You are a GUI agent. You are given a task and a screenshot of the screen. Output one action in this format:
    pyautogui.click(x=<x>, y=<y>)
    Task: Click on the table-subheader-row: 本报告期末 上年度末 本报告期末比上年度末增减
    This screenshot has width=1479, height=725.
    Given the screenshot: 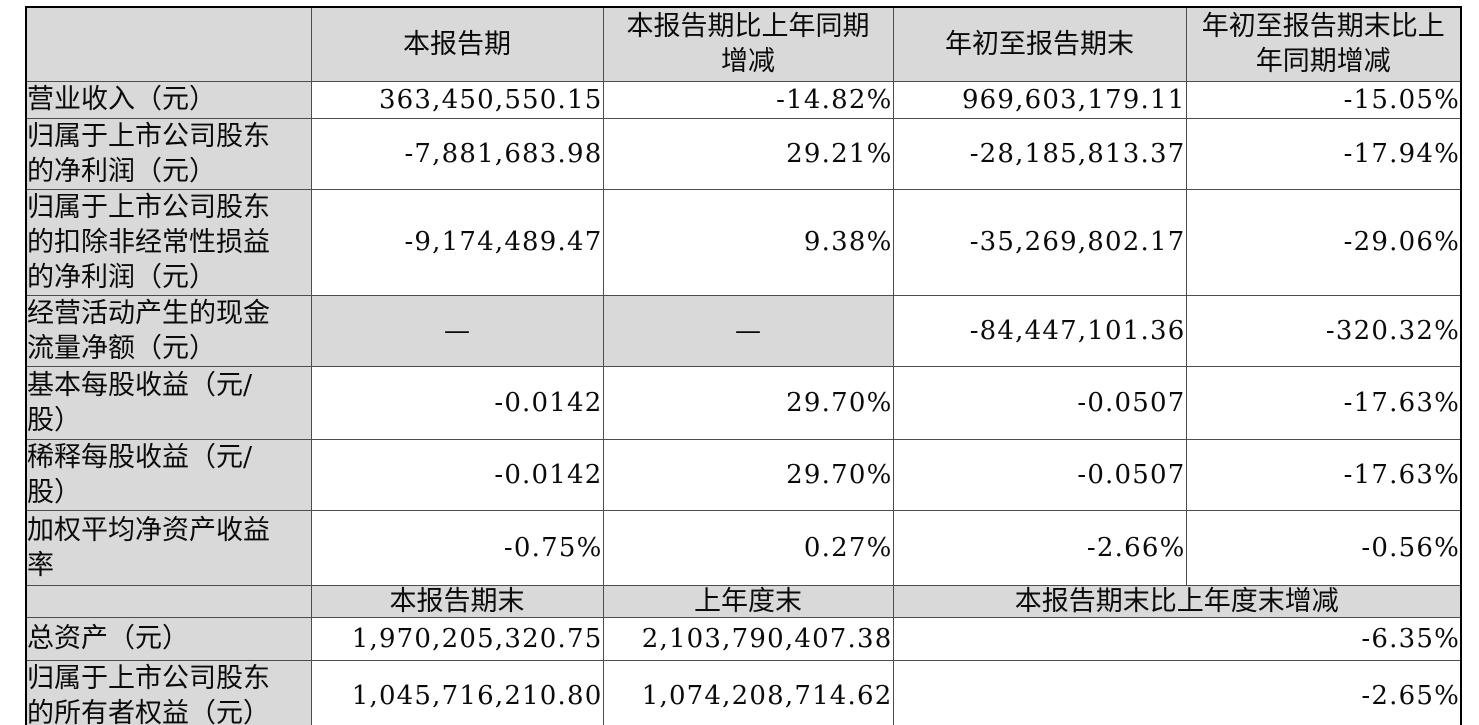 What is the action you would take?
    pyautogui.click(x=743, y=601)
    